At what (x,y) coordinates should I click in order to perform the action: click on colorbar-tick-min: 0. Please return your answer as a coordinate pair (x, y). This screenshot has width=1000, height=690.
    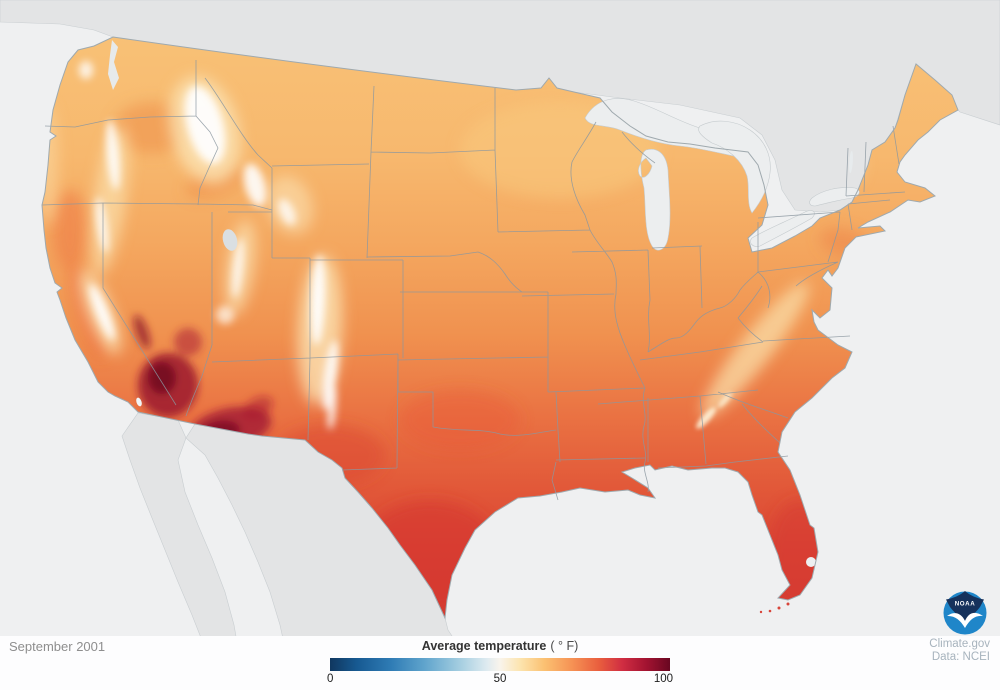
    Looking at the image, I should click on (330, 679).